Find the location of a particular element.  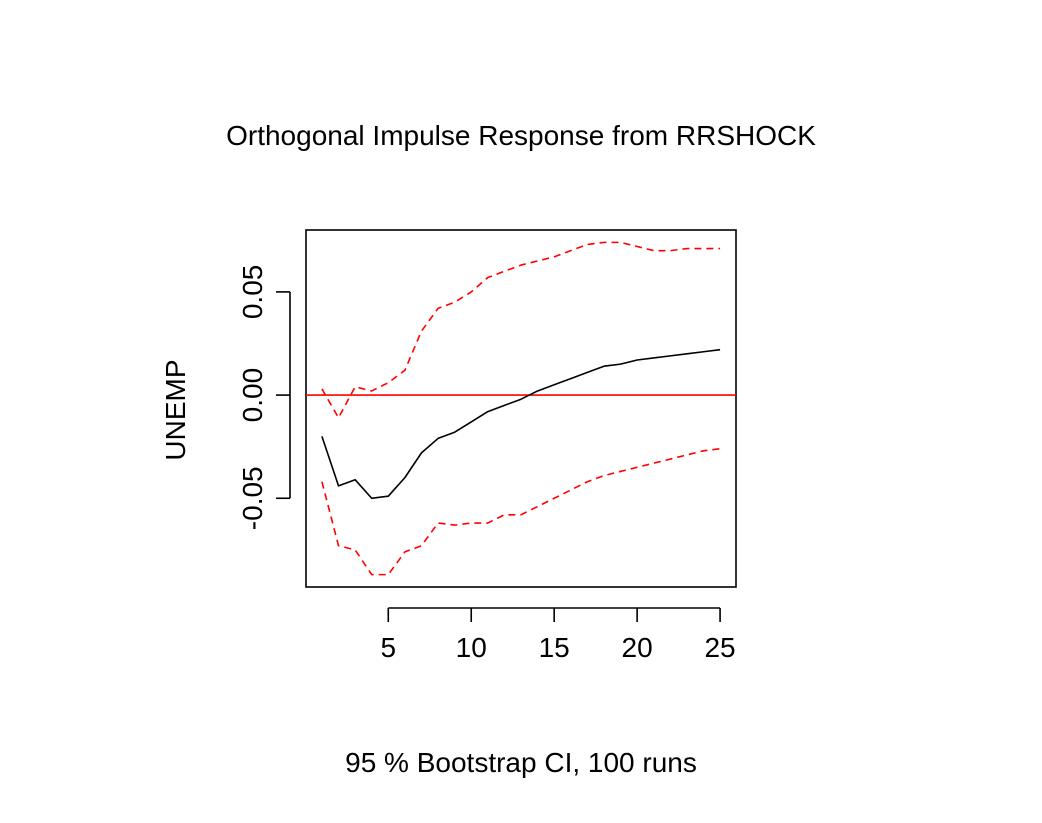

series-line-upper is located at coordinates (521, 330).